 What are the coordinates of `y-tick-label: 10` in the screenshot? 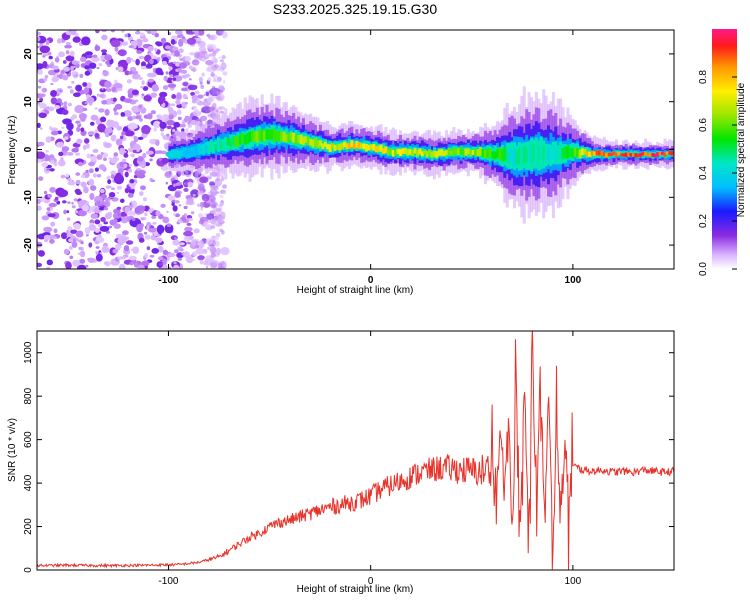 It's located at (28, 102).